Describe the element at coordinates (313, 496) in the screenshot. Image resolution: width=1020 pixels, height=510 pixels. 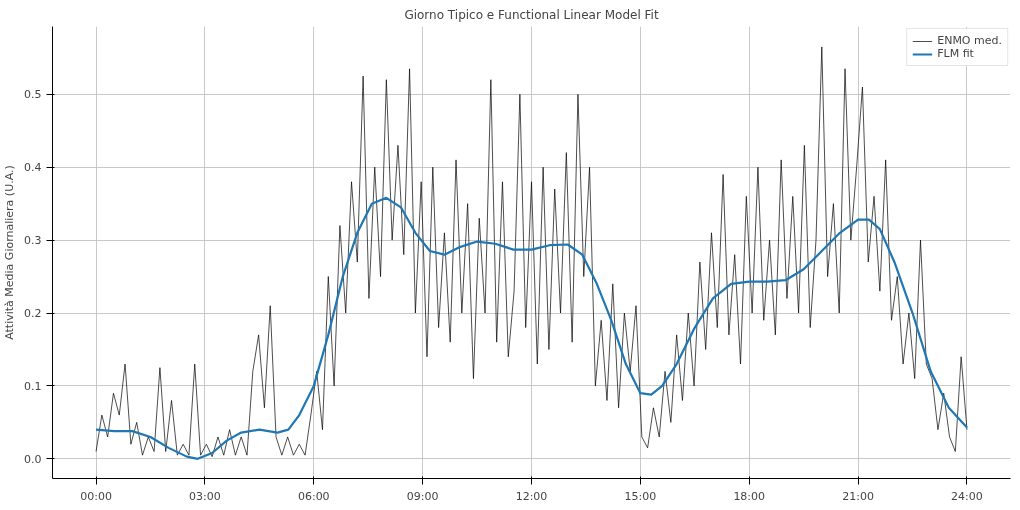
I see `x-tick-label: 06:00` at that location.